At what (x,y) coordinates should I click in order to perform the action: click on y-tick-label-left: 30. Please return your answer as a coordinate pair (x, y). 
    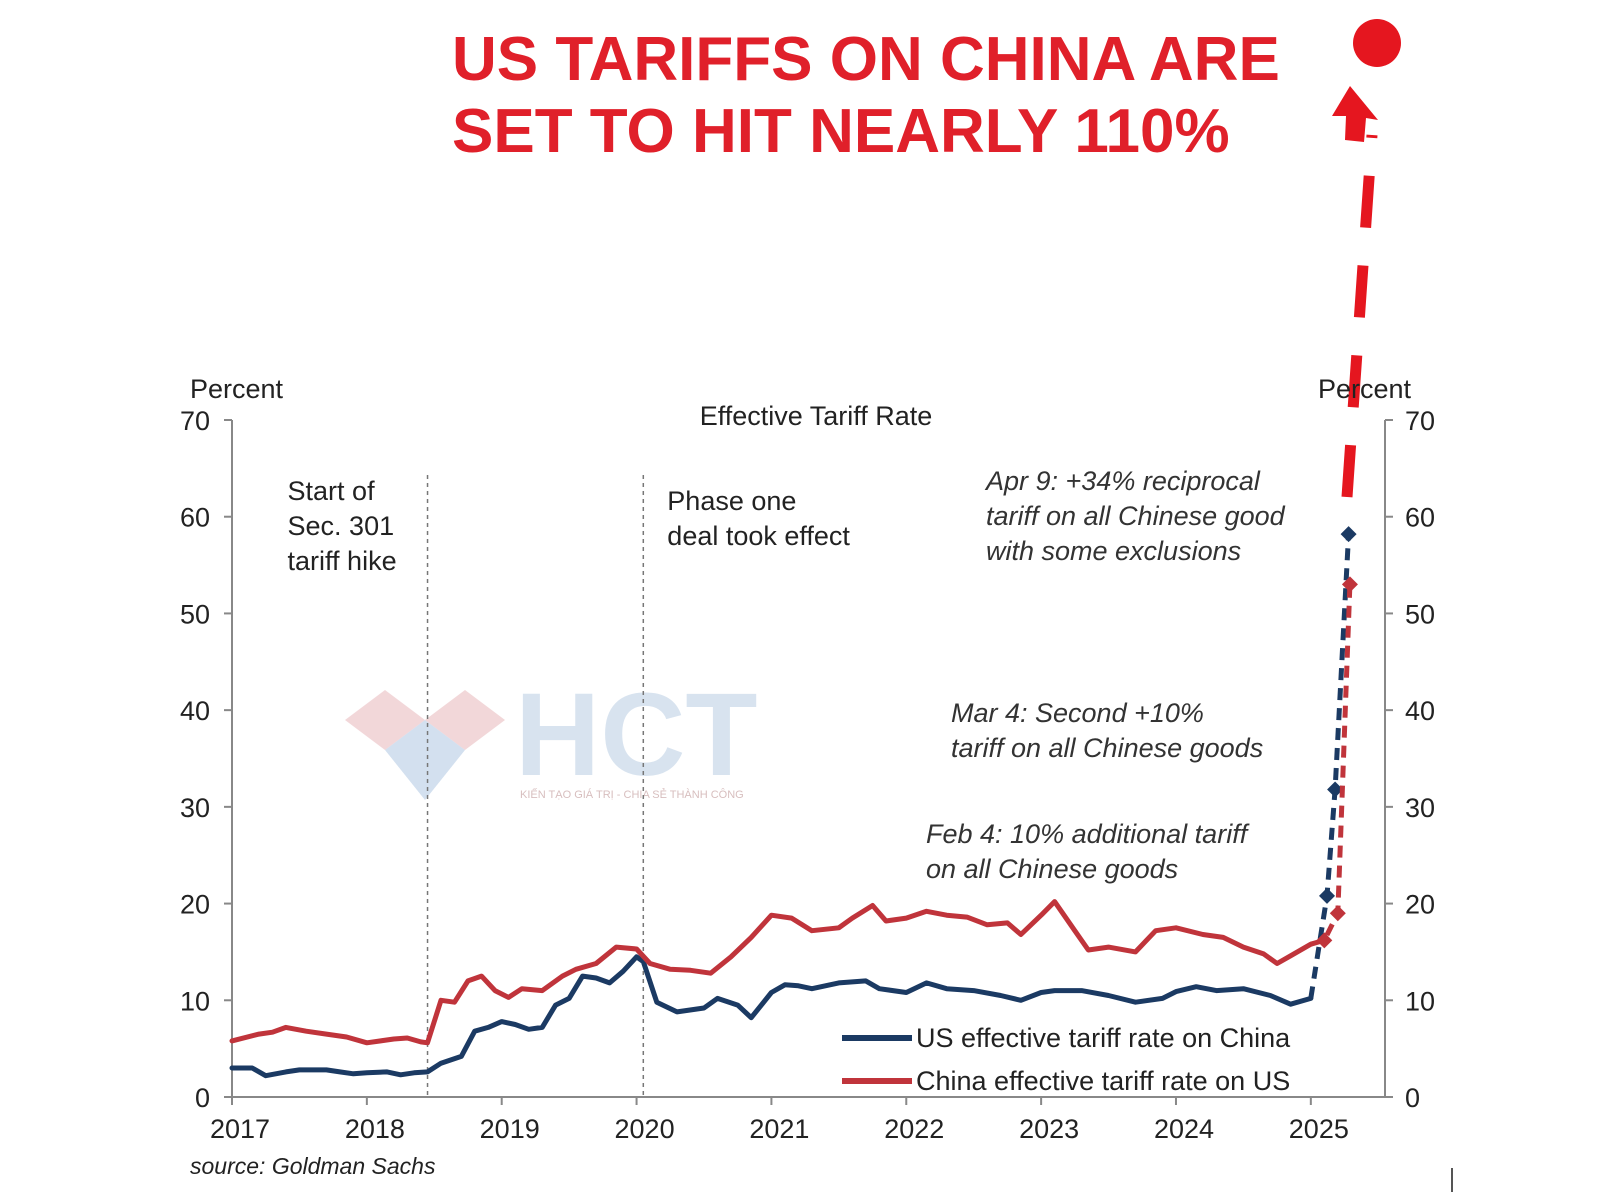
    Looking at the image, I should click on (195, 808).